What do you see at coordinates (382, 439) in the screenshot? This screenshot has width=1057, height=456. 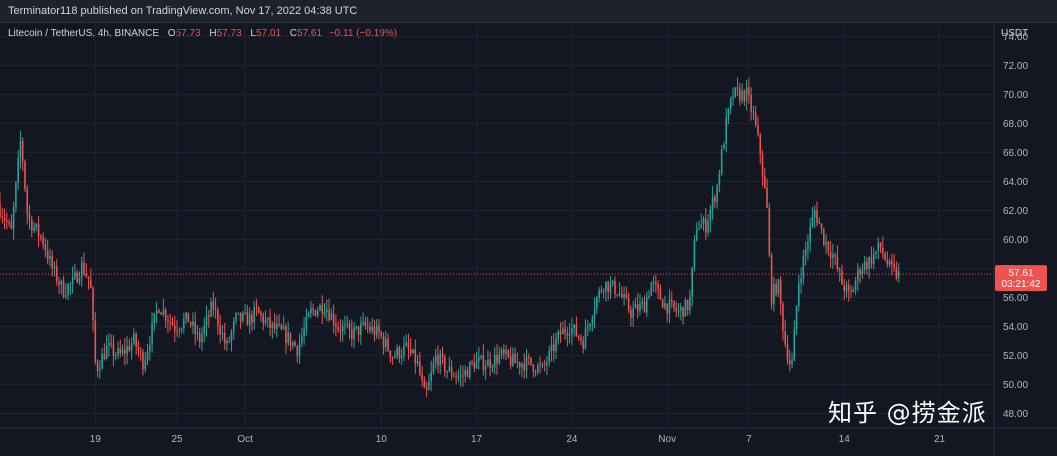 I see `time-tick-label: 10` at bounding box center [382, 439].